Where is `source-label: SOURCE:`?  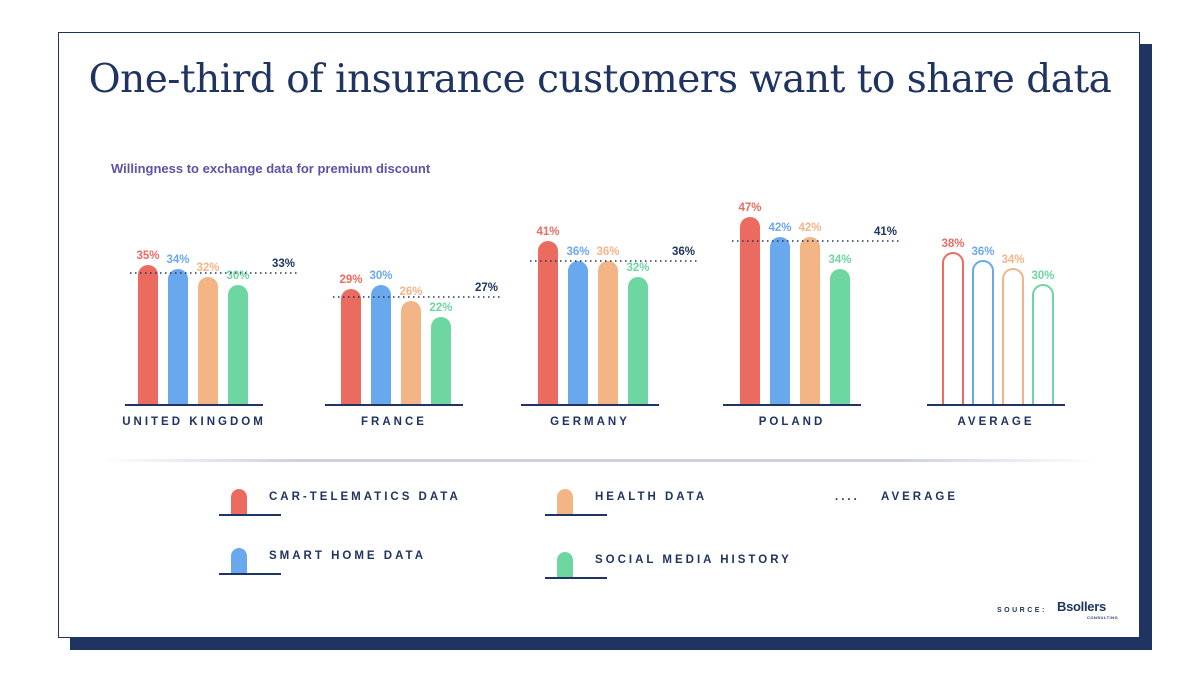 source-label: SOURCE: is located at coordinates (1022, 610).